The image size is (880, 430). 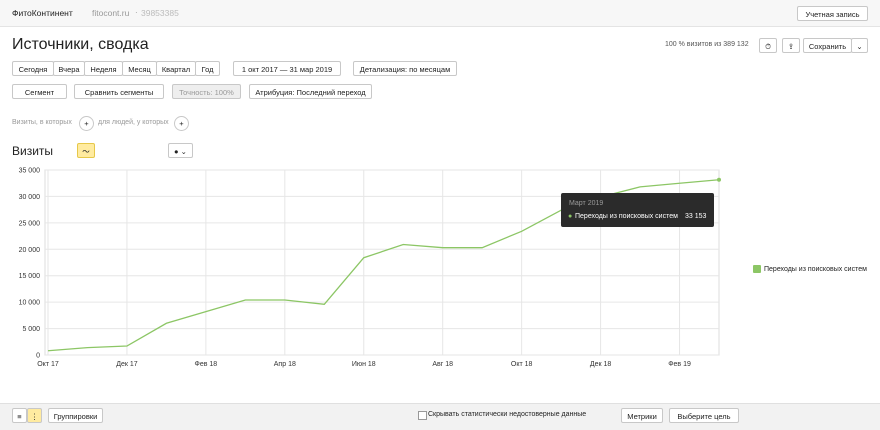 What do you see at coordinates (33, 151) in the screenshot?
I see `metric-label: Визиты` at bounding box center [33, 151].